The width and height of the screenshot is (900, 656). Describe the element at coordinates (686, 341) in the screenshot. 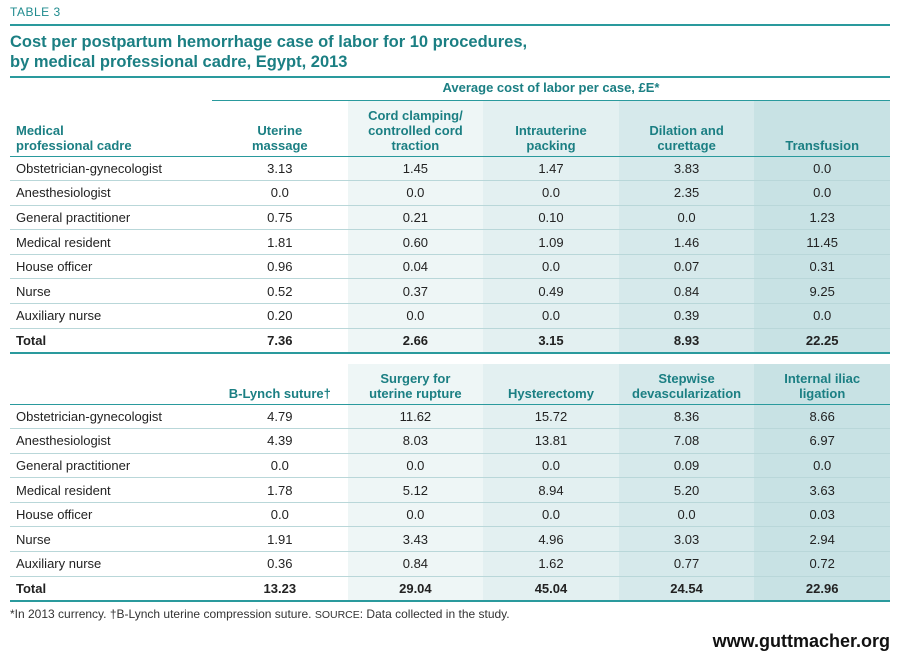

I see `cell-dilation-curettage: 8.93` at that location.